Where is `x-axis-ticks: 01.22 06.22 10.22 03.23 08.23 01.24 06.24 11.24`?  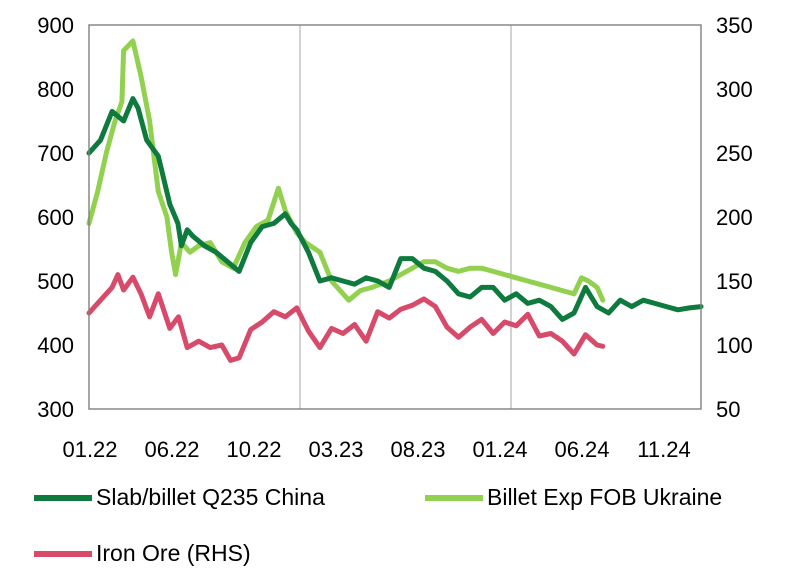 x-axis-ticks: 01.22 06.22 10.22 03.23 08.23 01.24 06.24 11.24 is located at coordinates (376, 449).